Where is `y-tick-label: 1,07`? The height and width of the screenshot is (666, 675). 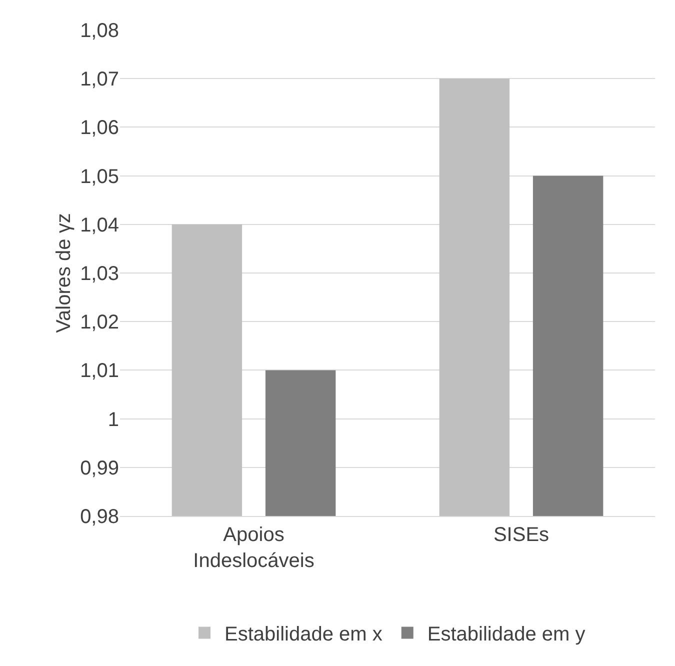
y-tick-label: 1,07 is located at coordinates (99, 79).